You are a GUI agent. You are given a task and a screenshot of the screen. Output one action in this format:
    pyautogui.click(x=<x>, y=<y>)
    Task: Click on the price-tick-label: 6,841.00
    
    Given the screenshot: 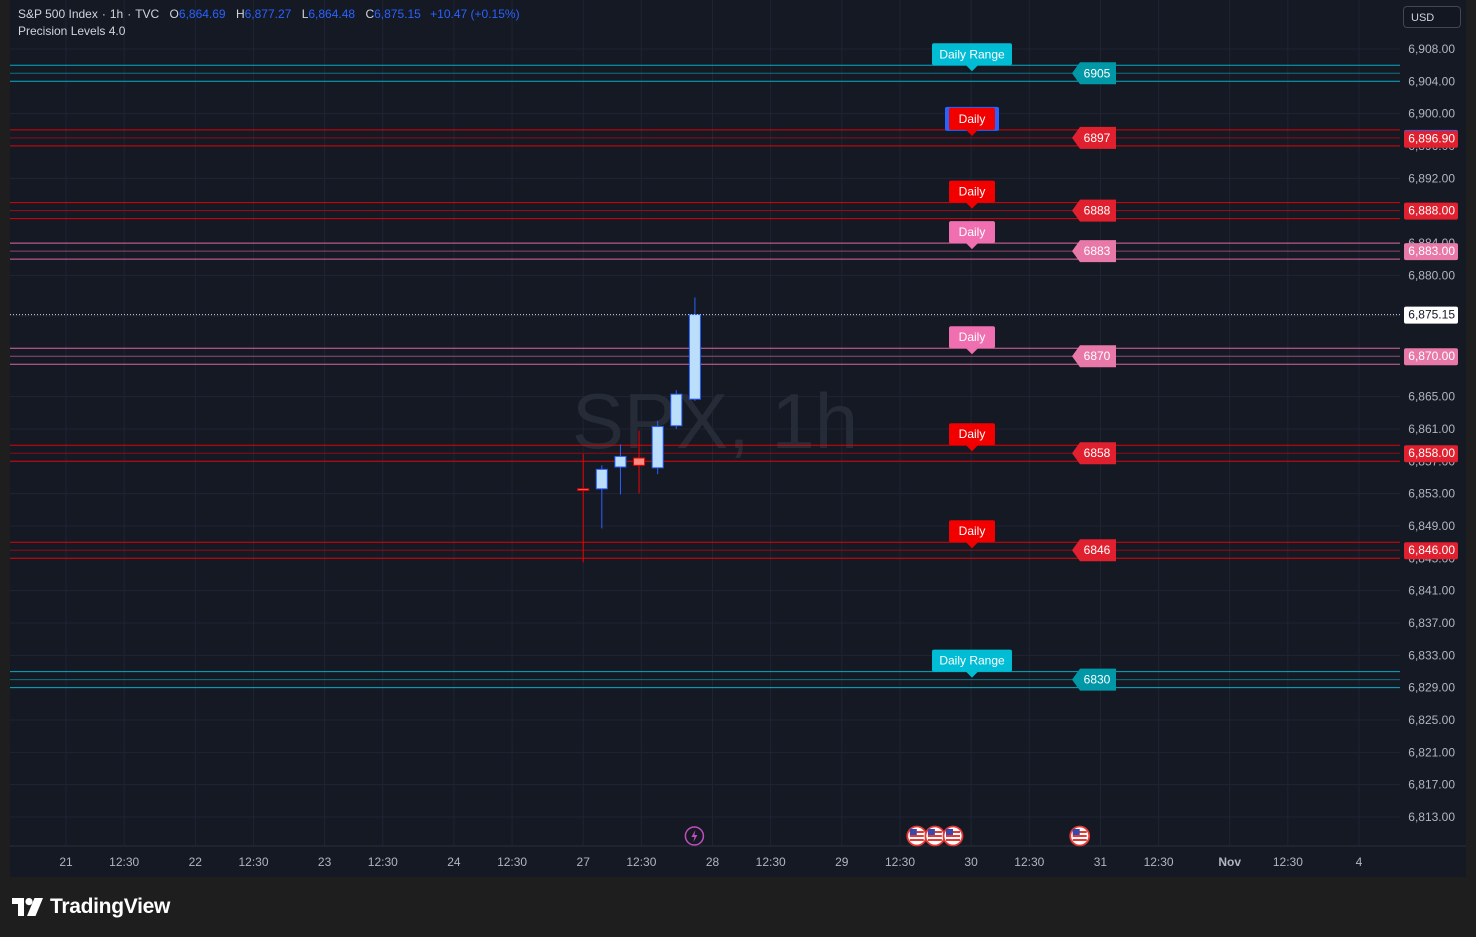 What is the action you would take?
    pyautogui.click(x=1431, y=591)
    